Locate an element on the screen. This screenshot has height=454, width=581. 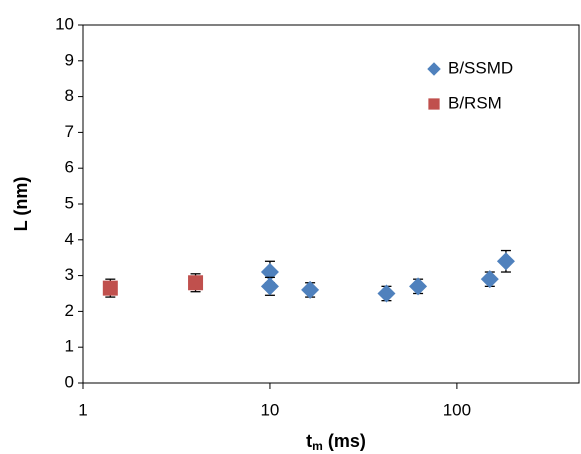
y-tick-label: 10 is located at coordinates (64, 23).